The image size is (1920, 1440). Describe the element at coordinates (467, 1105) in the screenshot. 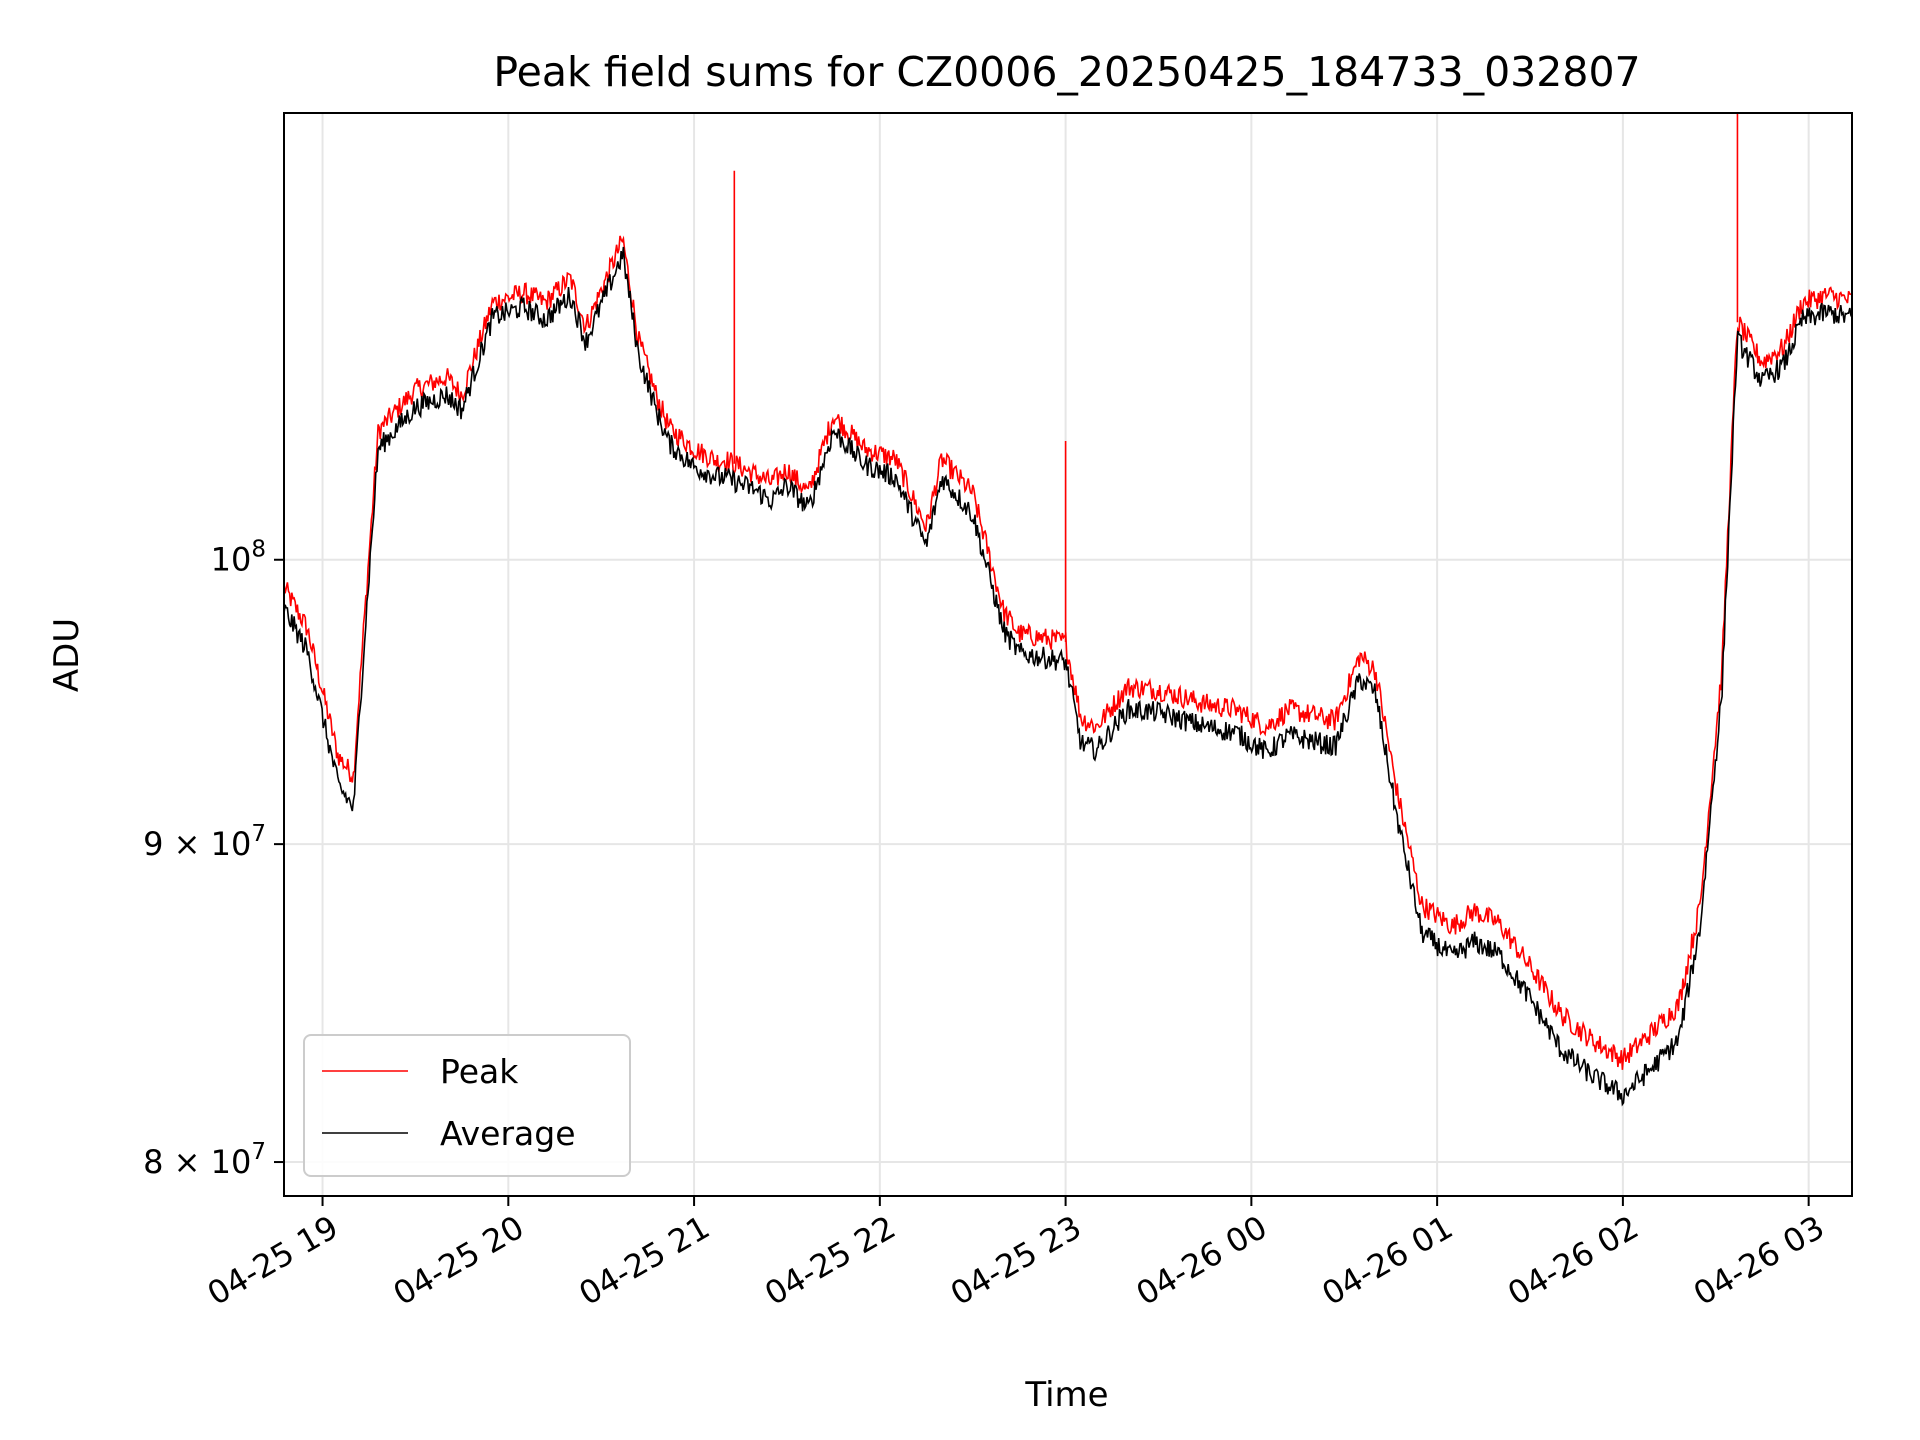

I see `legend: Peak Average` at that location.